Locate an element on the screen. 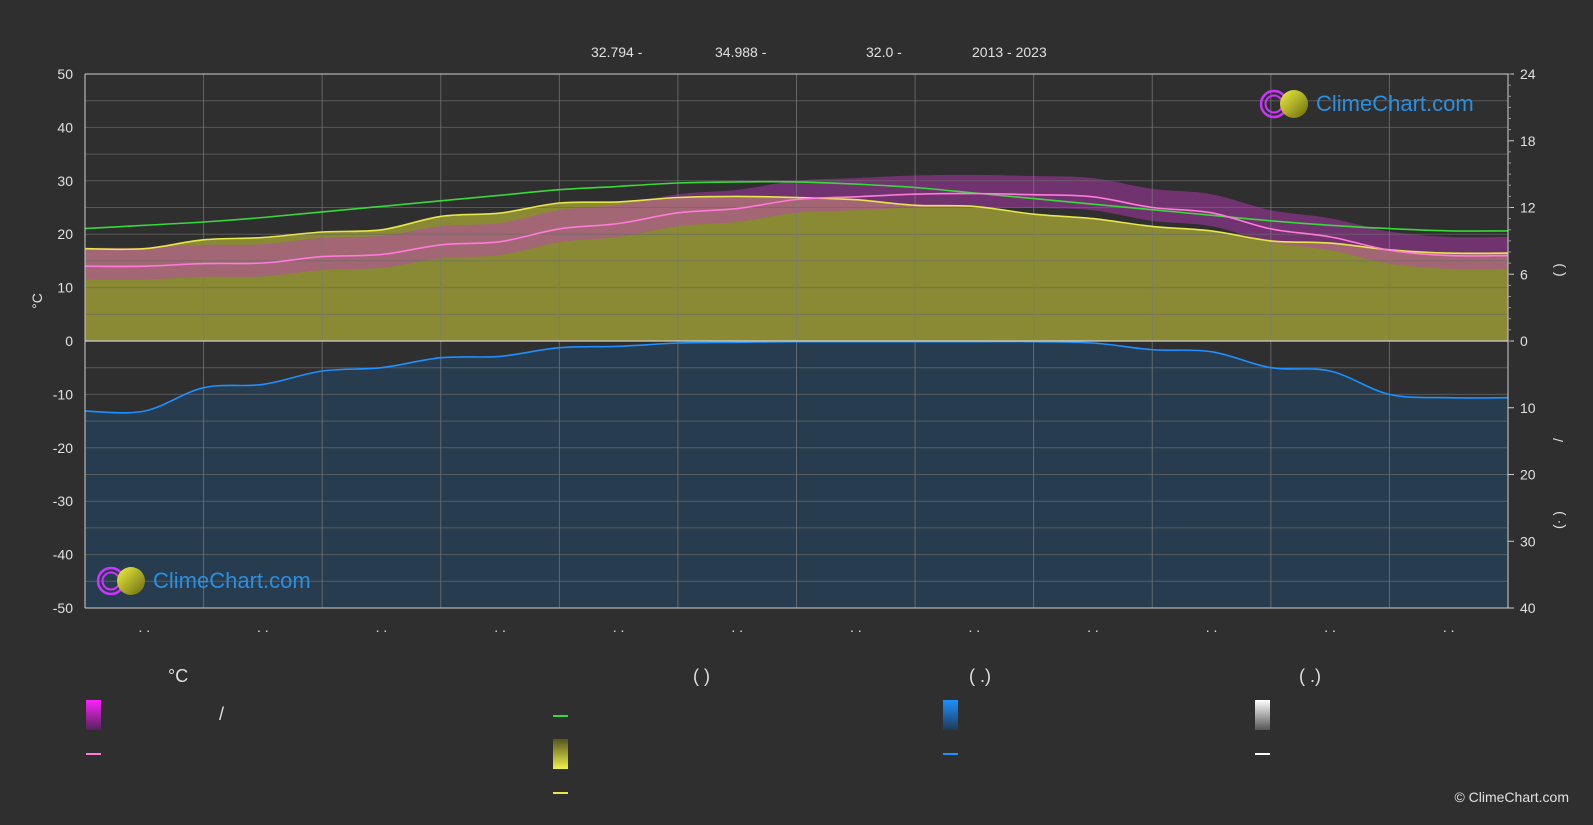 The image size is (1593, 825). logo-top: ClimeChart.com is located at coordinates (1366, 104).